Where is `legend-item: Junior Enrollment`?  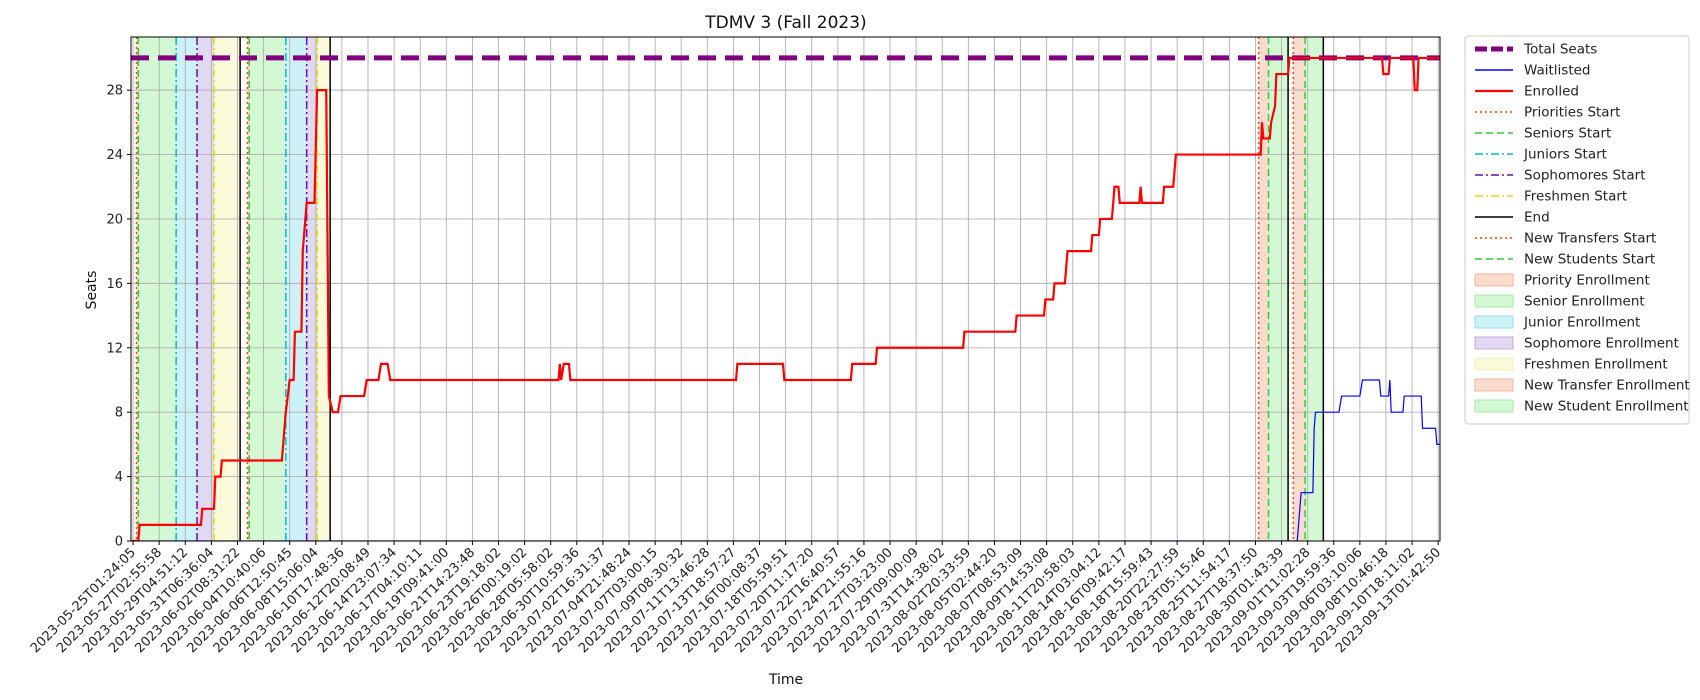
legend-item: Junior Enrollment is located at coordinates (1557, 323).